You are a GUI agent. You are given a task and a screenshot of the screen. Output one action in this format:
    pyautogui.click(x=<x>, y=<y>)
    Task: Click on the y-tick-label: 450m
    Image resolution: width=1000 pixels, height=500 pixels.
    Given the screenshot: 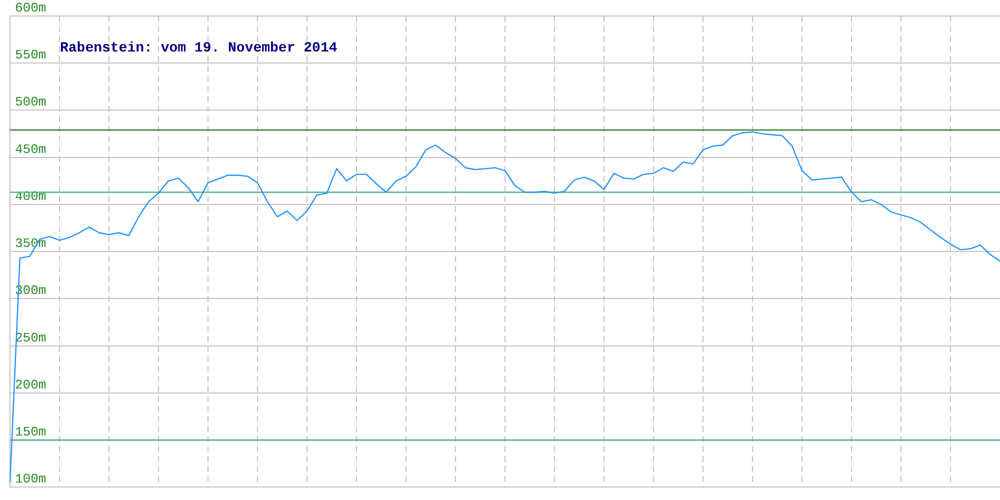 What is the action you would take?
    pyautogui.click(x=30, y=149)
    